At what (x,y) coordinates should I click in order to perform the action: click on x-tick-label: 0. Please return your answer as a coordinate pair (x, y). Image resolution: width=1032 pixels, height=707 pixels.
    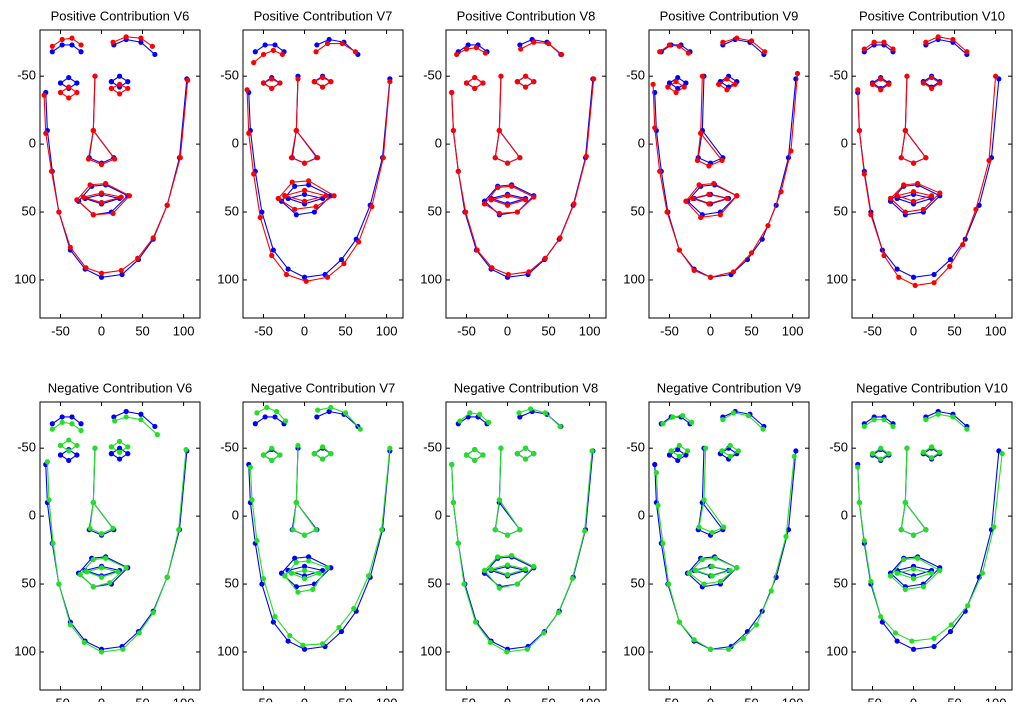
    Looking at the image, I should click on (913, 698).